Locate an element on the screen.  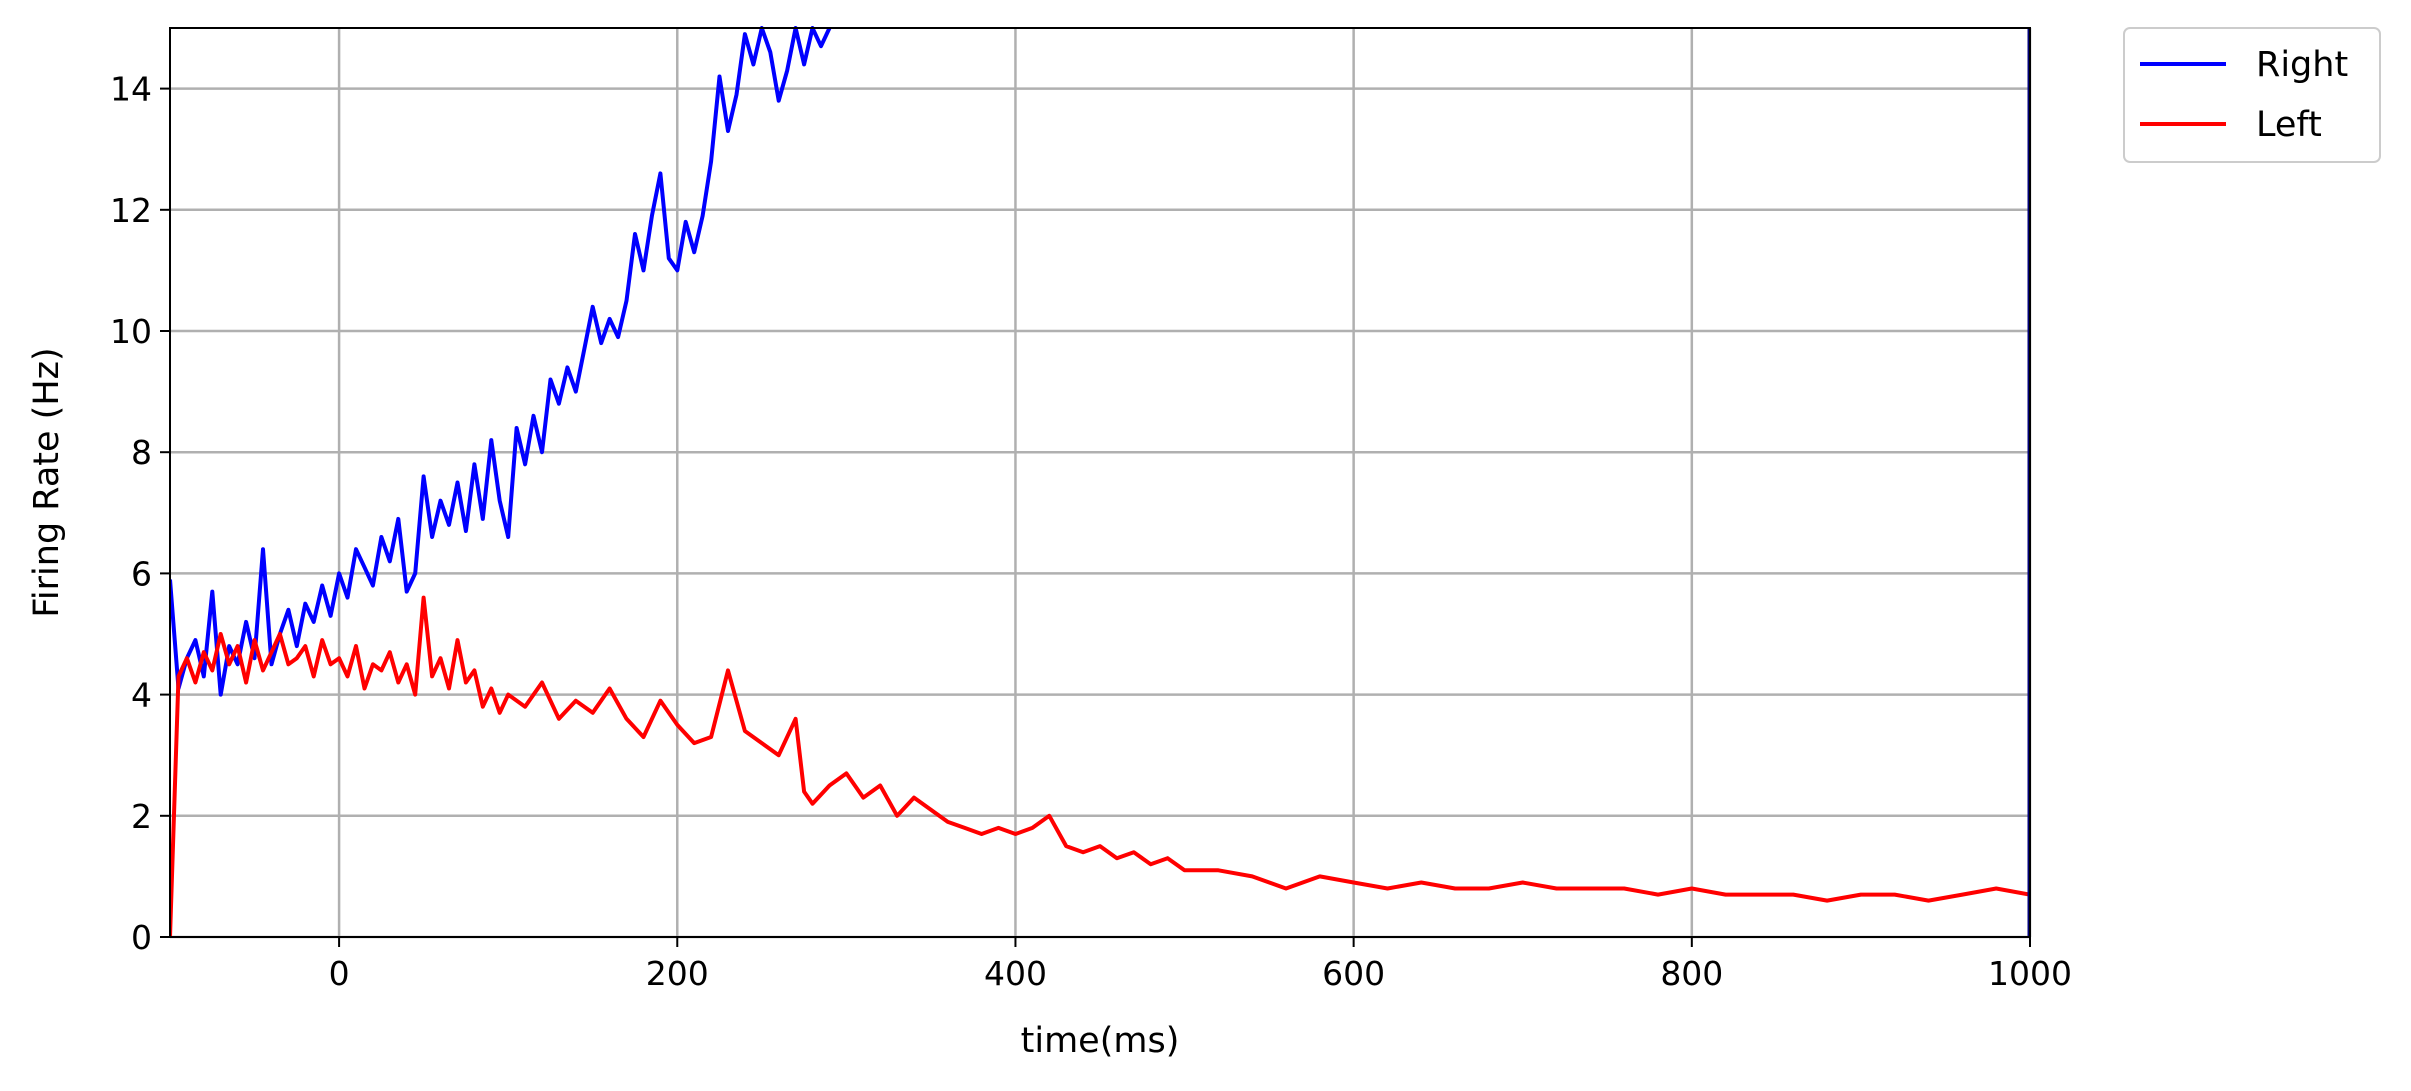
x-tick-label: 1000 is located at coordinates (2030, 973).